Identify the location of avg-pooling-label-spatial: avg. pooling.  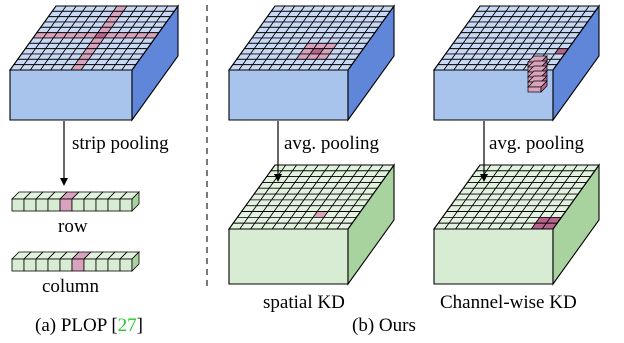
(331, 143).